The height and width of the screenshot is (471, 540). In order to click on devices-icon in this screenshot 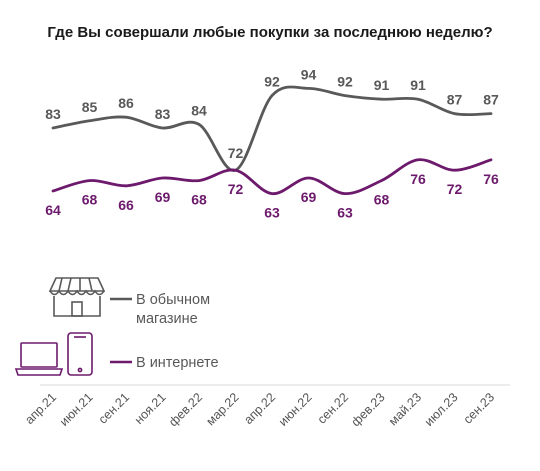, I will do `click(53, 354)`.